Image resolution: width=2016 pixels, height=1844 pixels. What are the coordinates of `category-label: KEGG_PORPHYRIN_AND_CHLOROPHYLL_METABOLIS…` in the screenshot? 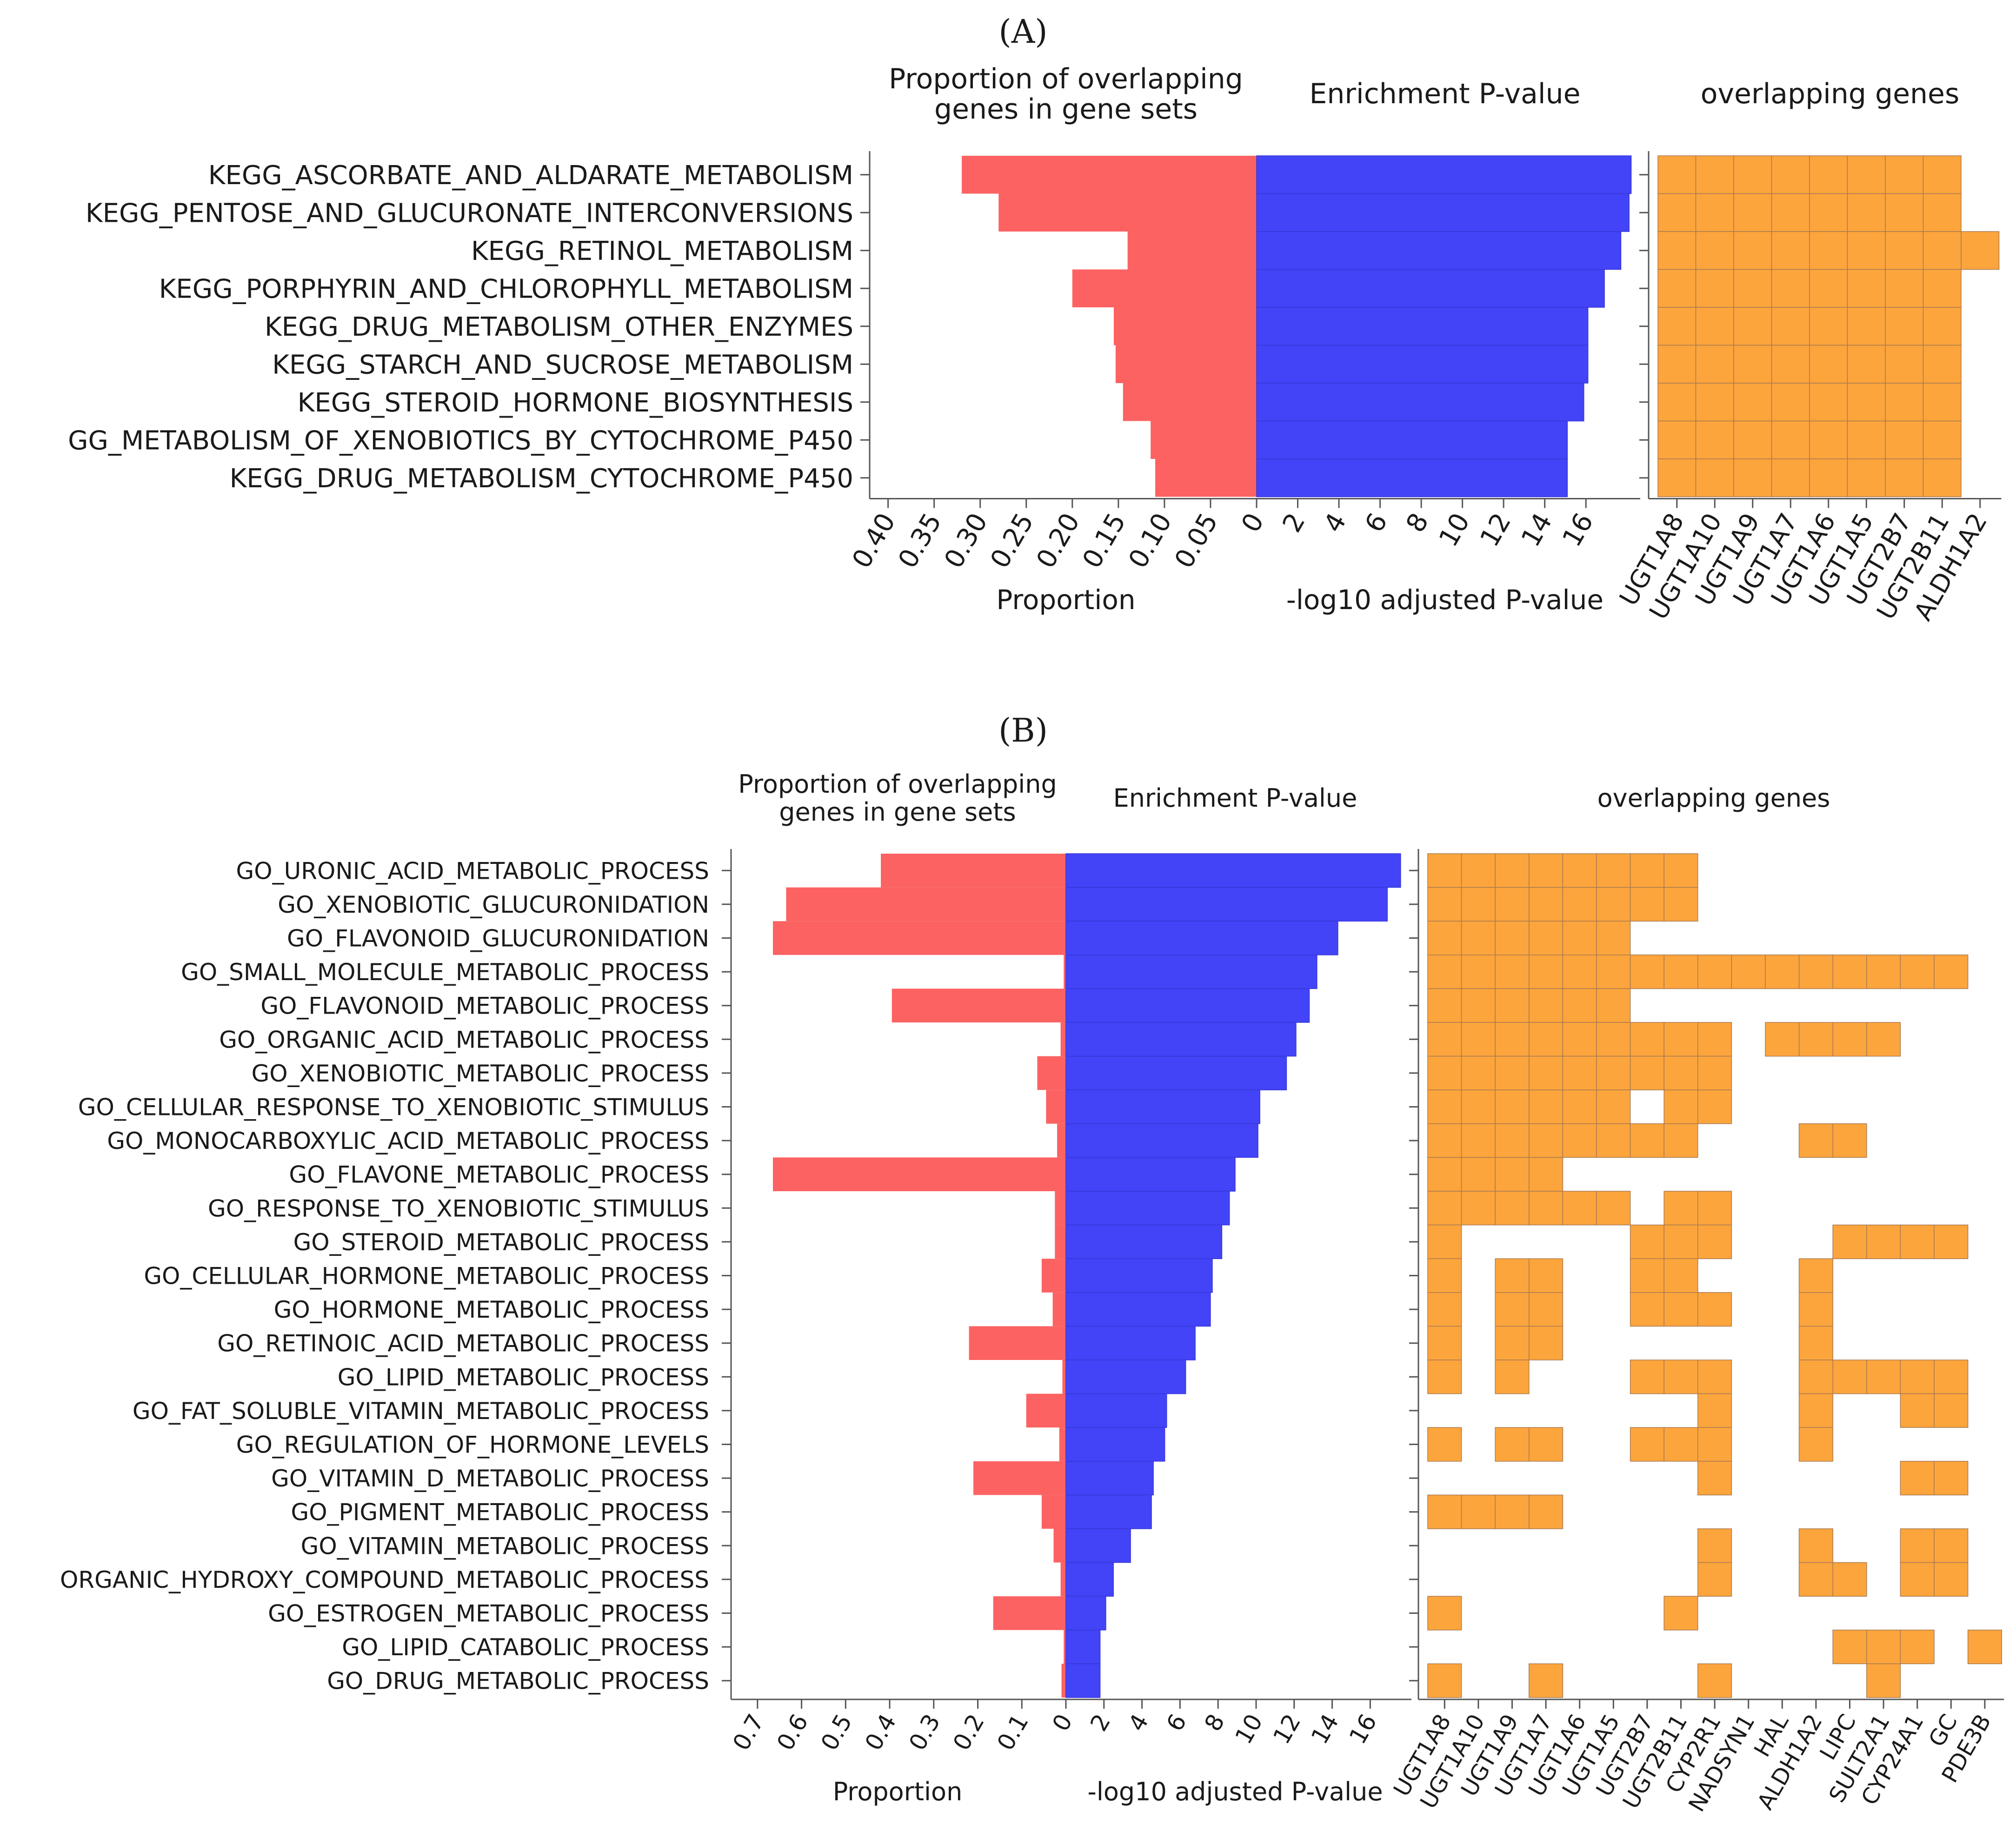 It's located at (506, 289).